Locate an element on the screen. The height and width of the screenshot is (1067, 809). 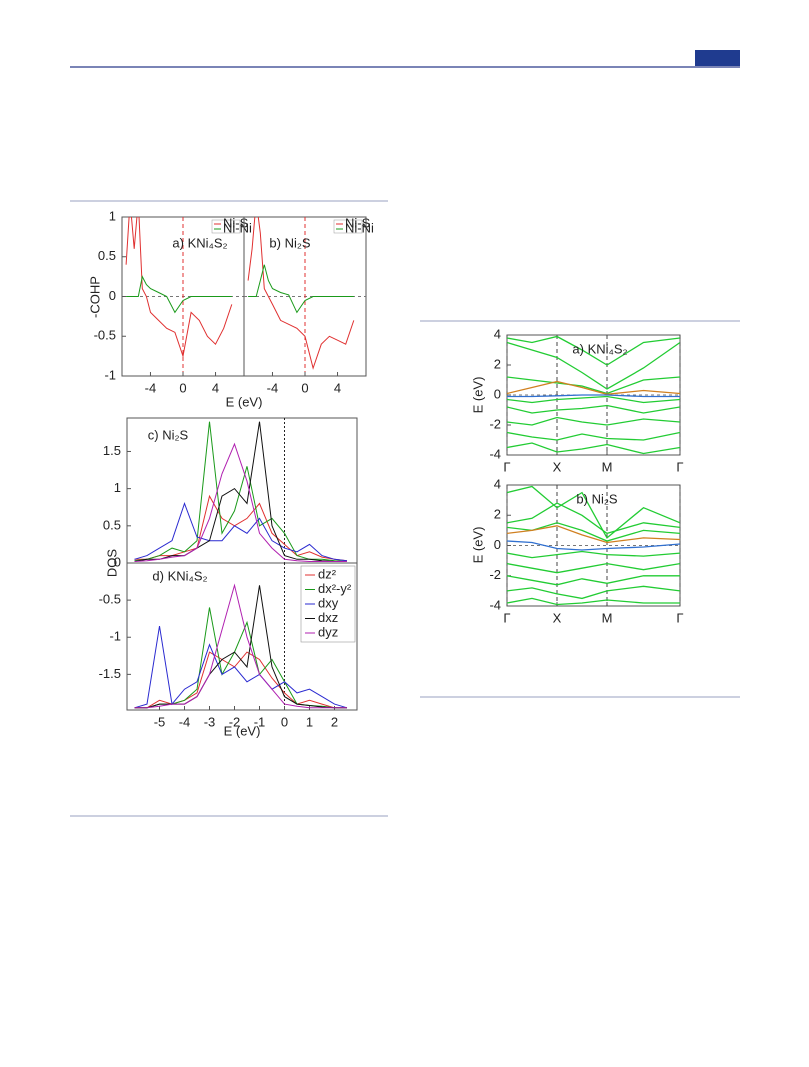
x-tick-label: -3 is located at coordinates (210, 721).